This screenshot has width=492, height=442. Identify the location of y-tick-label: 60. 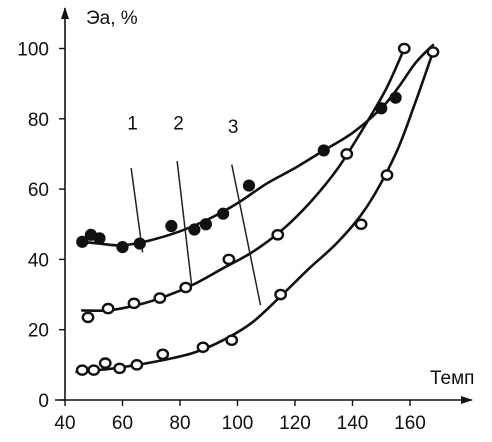
(38, 190).